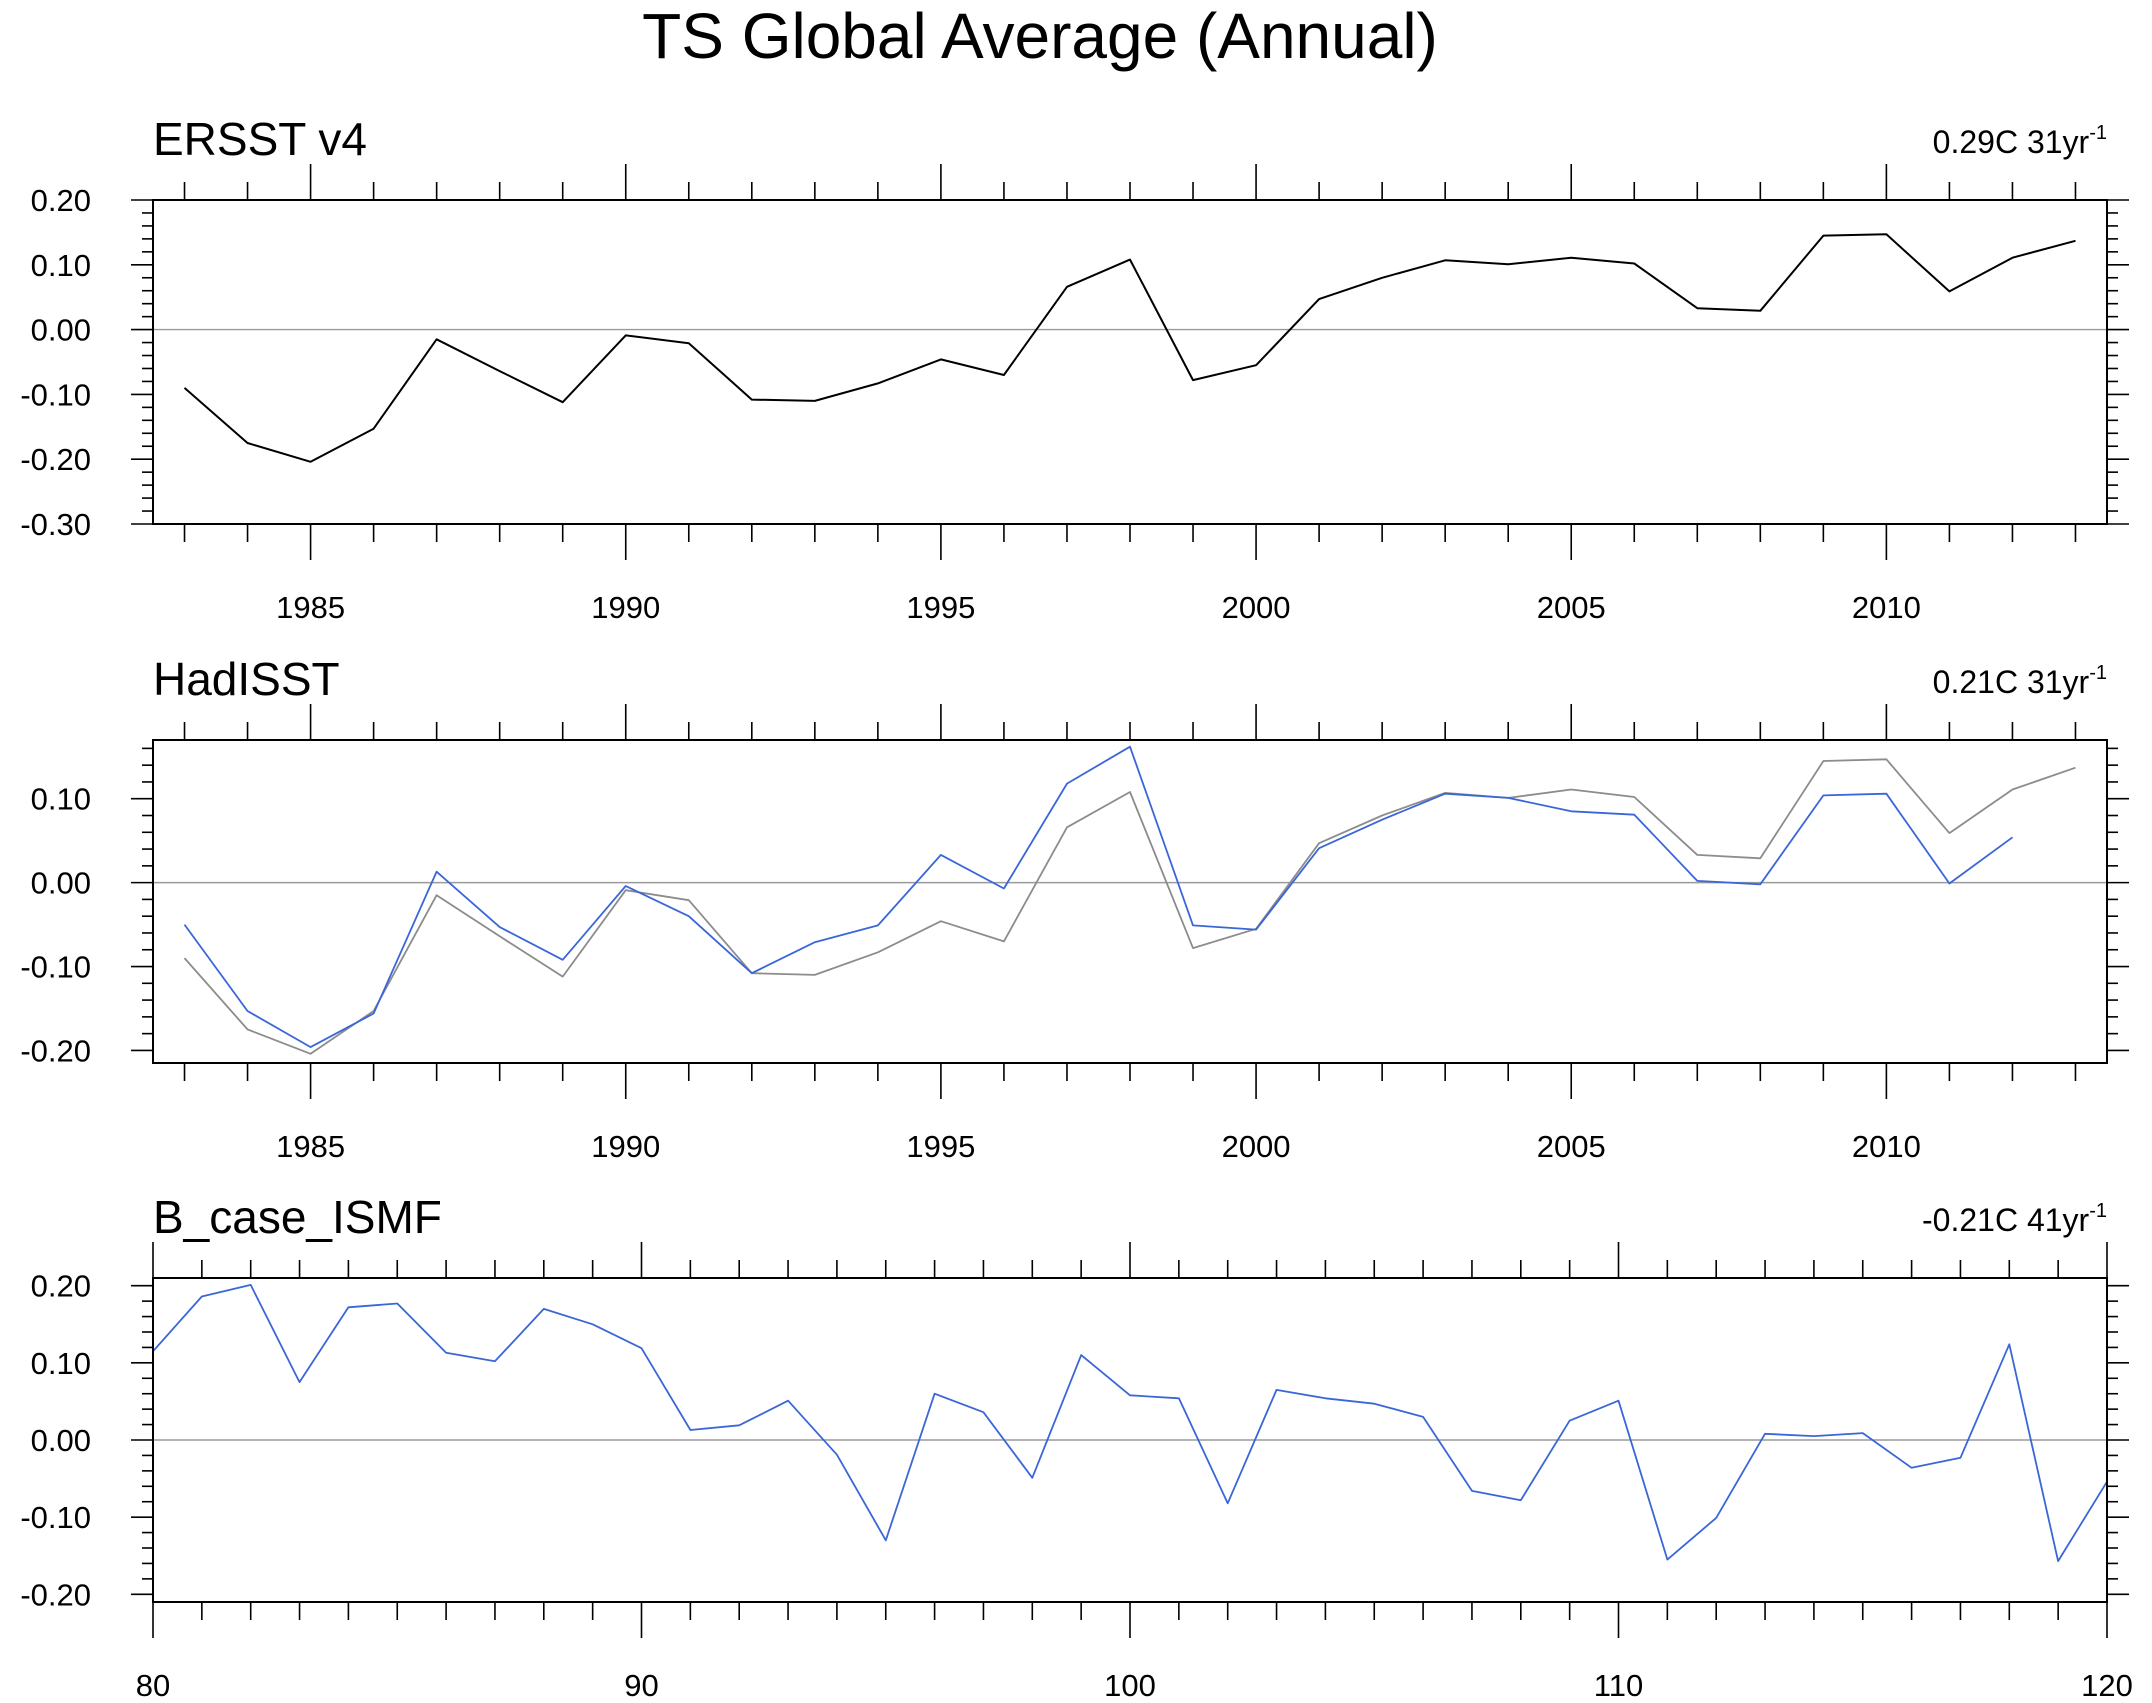 The width and height of the screenshot is (2152, 1703). I want to click on trend-label: 0.29C 31yr-1, so click(2020, 141).